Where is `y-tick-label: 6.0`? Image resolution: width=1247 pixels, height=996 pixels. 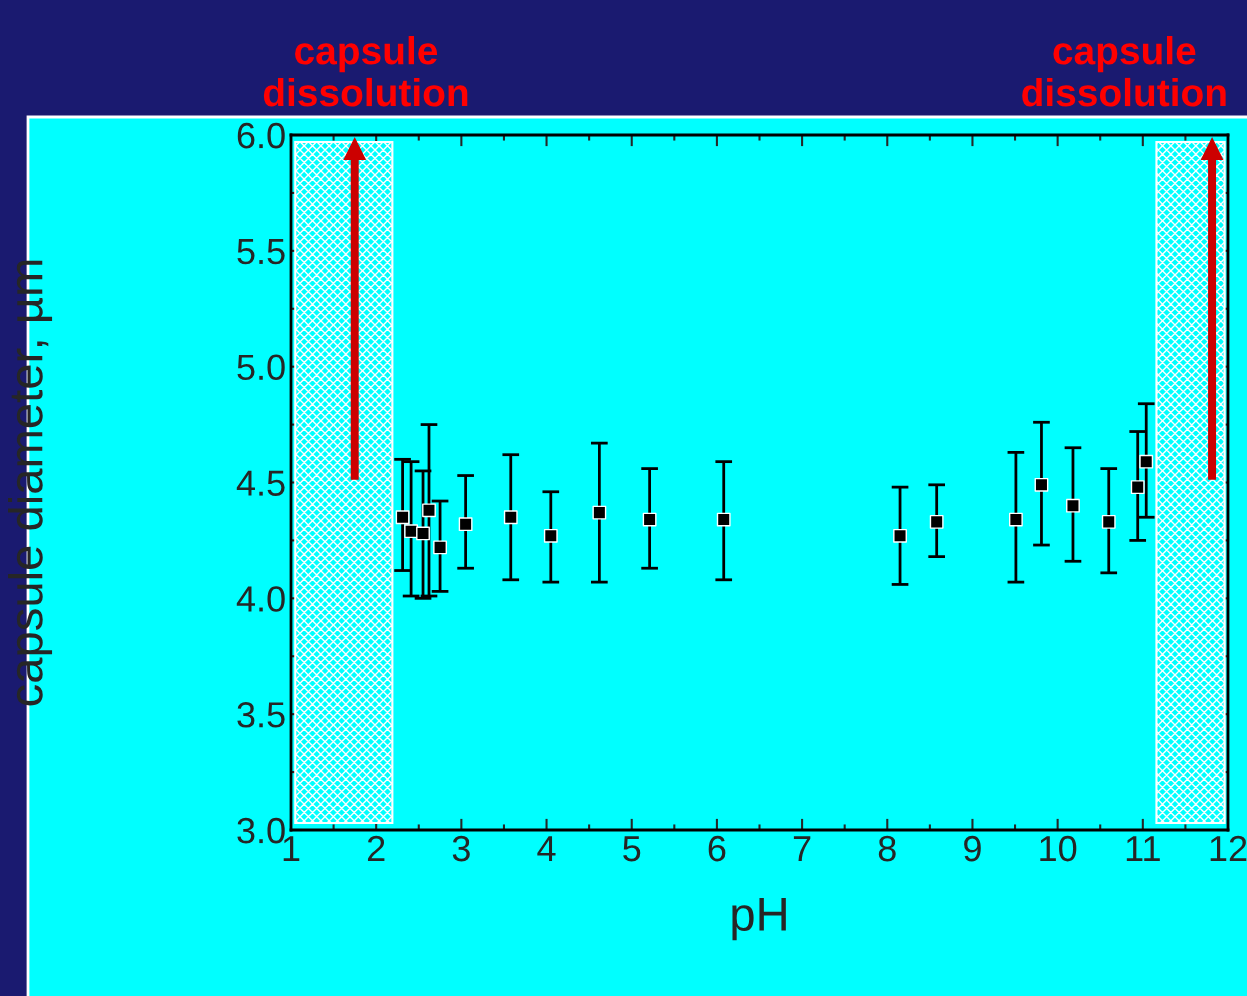
y-tick-label: 6.0 is located at coordinates (261, 135).